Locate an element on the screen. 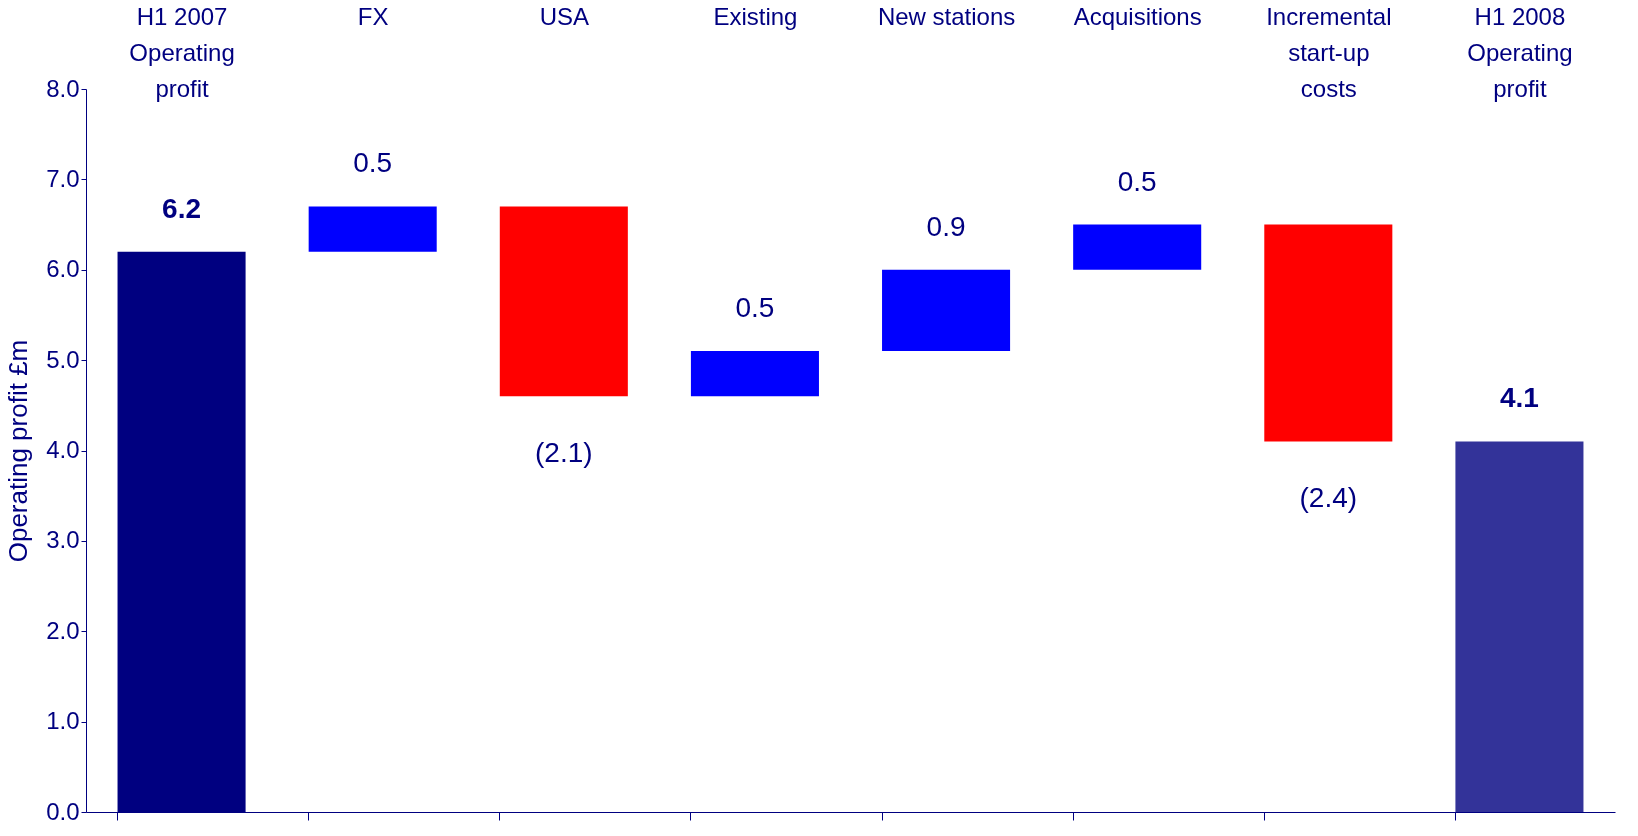 This screenshot has width=1638, height=836. data-label: 4.1 is located at coordinates (1519, 398).